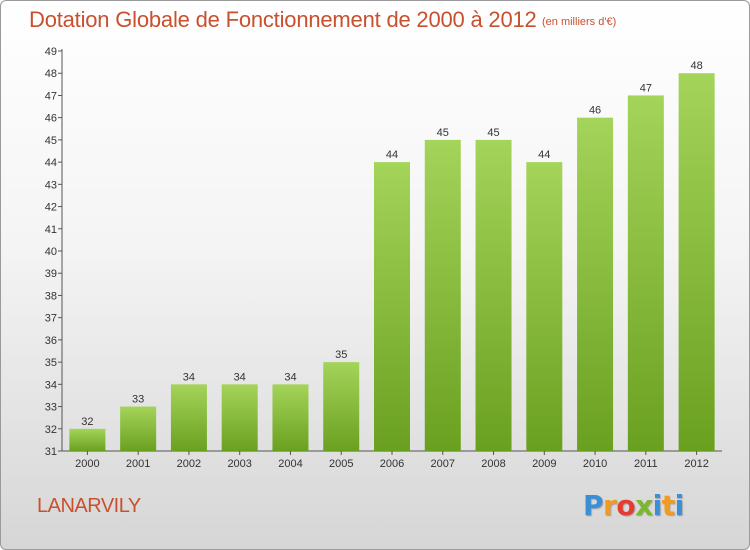  I want to click on y-tick-label: 37, so click(51, 319).